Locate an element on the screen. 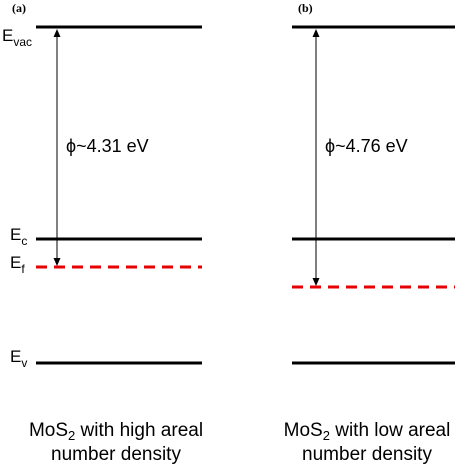 Image resolution: width=474 pixels, height=467 pixels. panel-a-caption-line2: number density is located at coordinates (116, 454).